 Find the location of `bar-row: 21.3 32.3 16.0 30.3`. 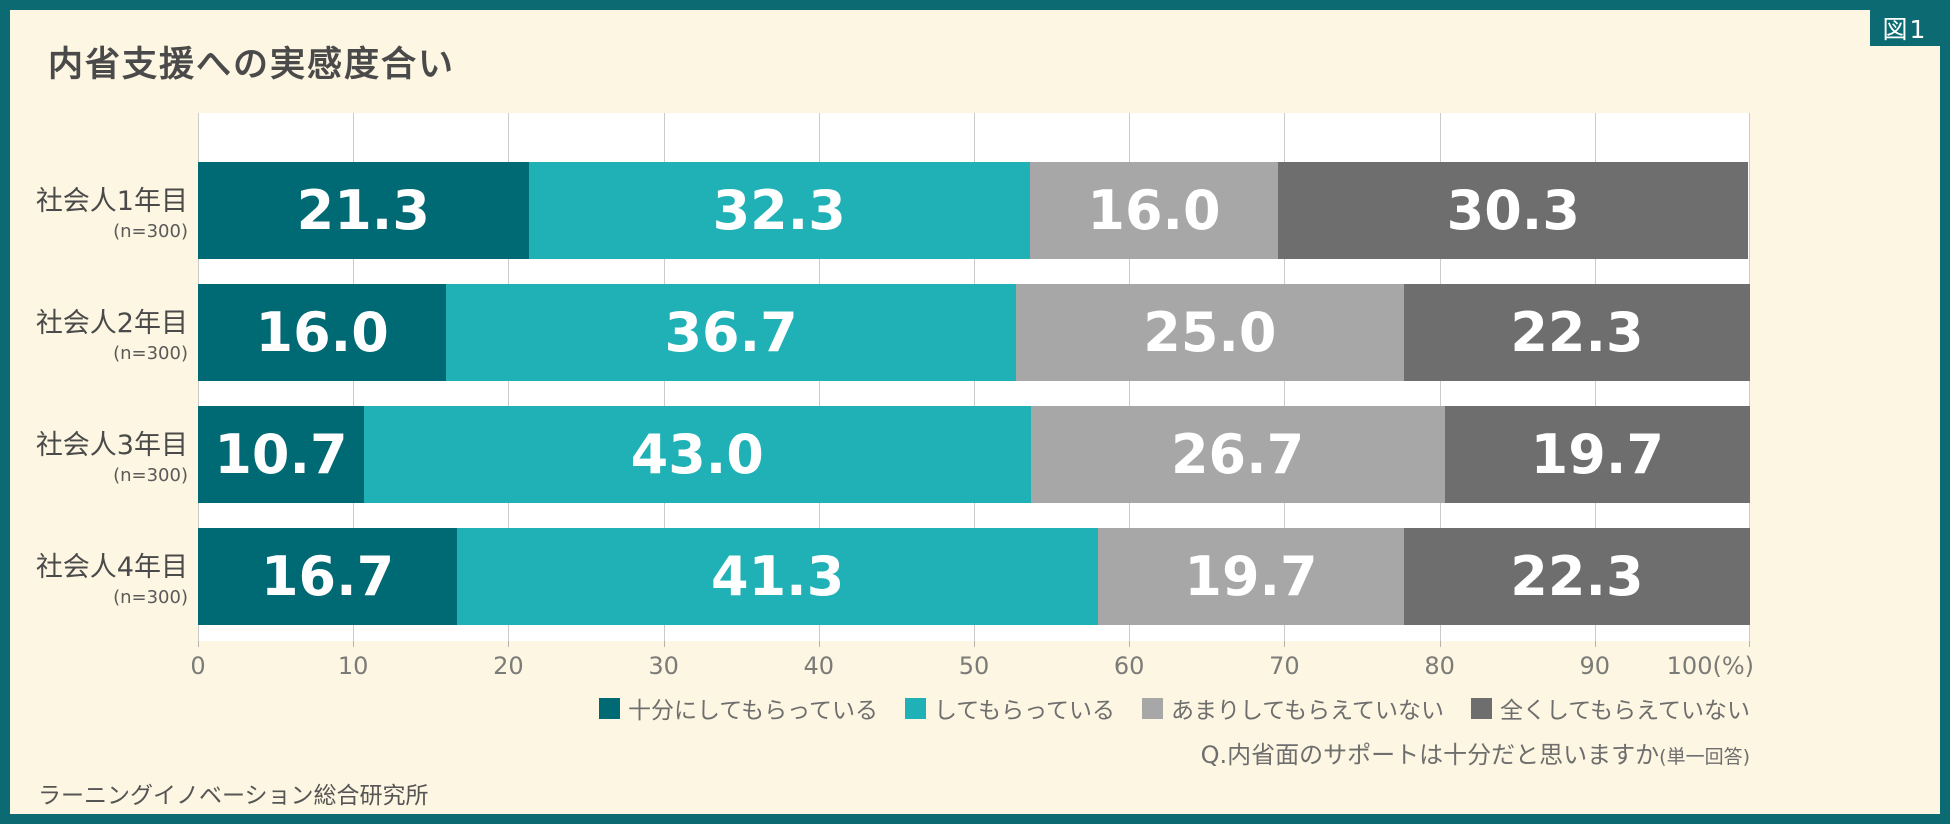

bar-row: 21.3 32.3 16.0 30.3 is located at coordinates (974, 210).